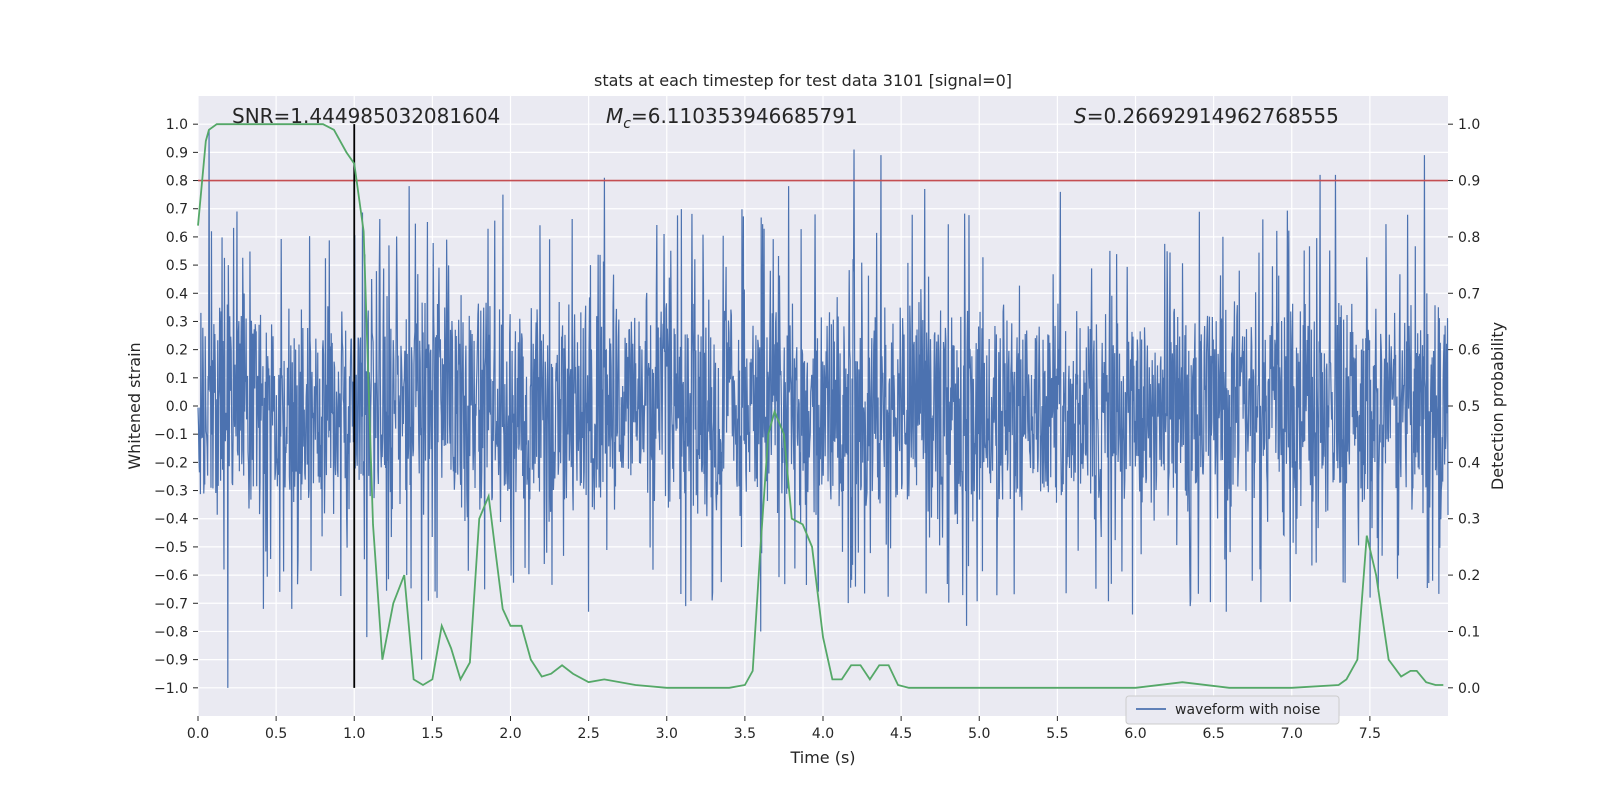 The width and height of the screenshot is (1600, 800). Describe the element at coordinates (177, 182) in the screenshot. I see `y-left-tick-label: 0.8` at that location.